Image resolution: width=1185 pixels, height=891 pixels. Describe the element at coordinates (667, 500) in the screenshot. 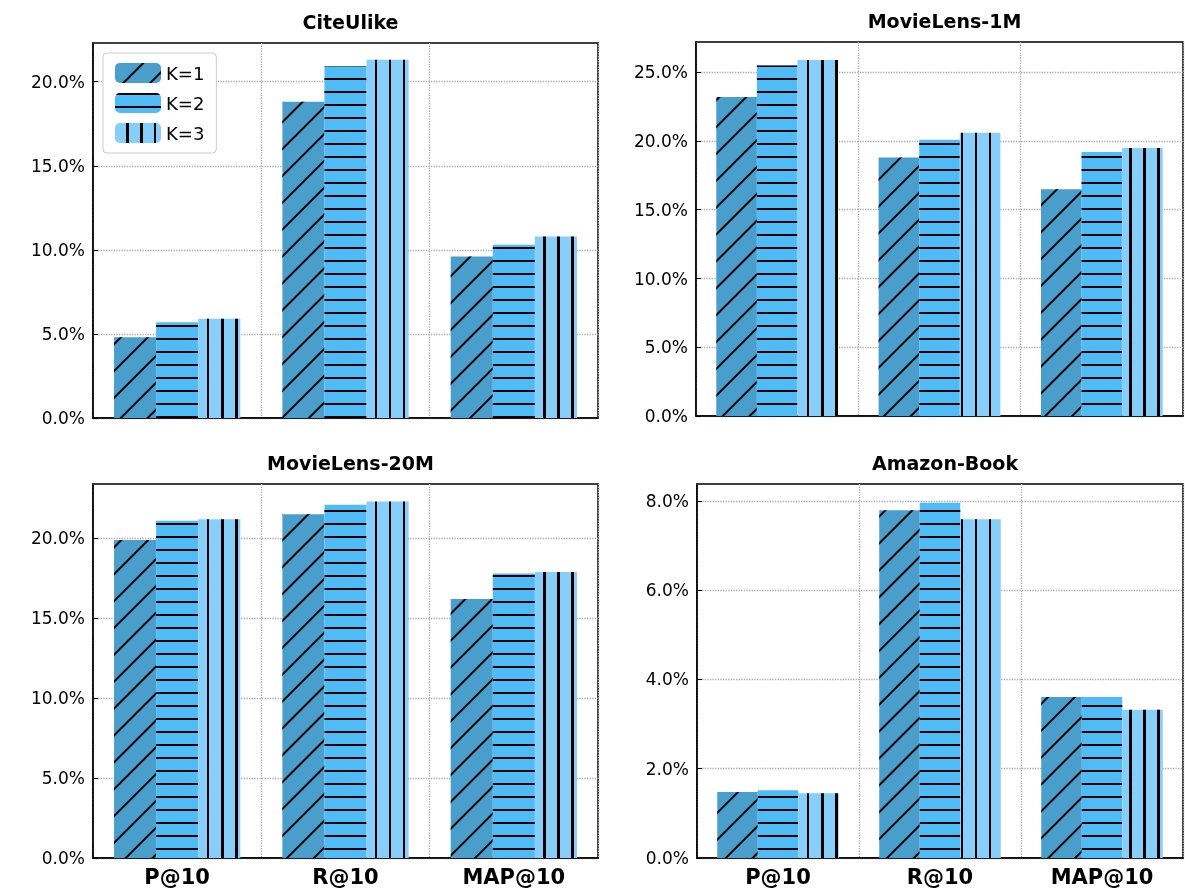

I see `y-tick-label: 8.0%` at that location.